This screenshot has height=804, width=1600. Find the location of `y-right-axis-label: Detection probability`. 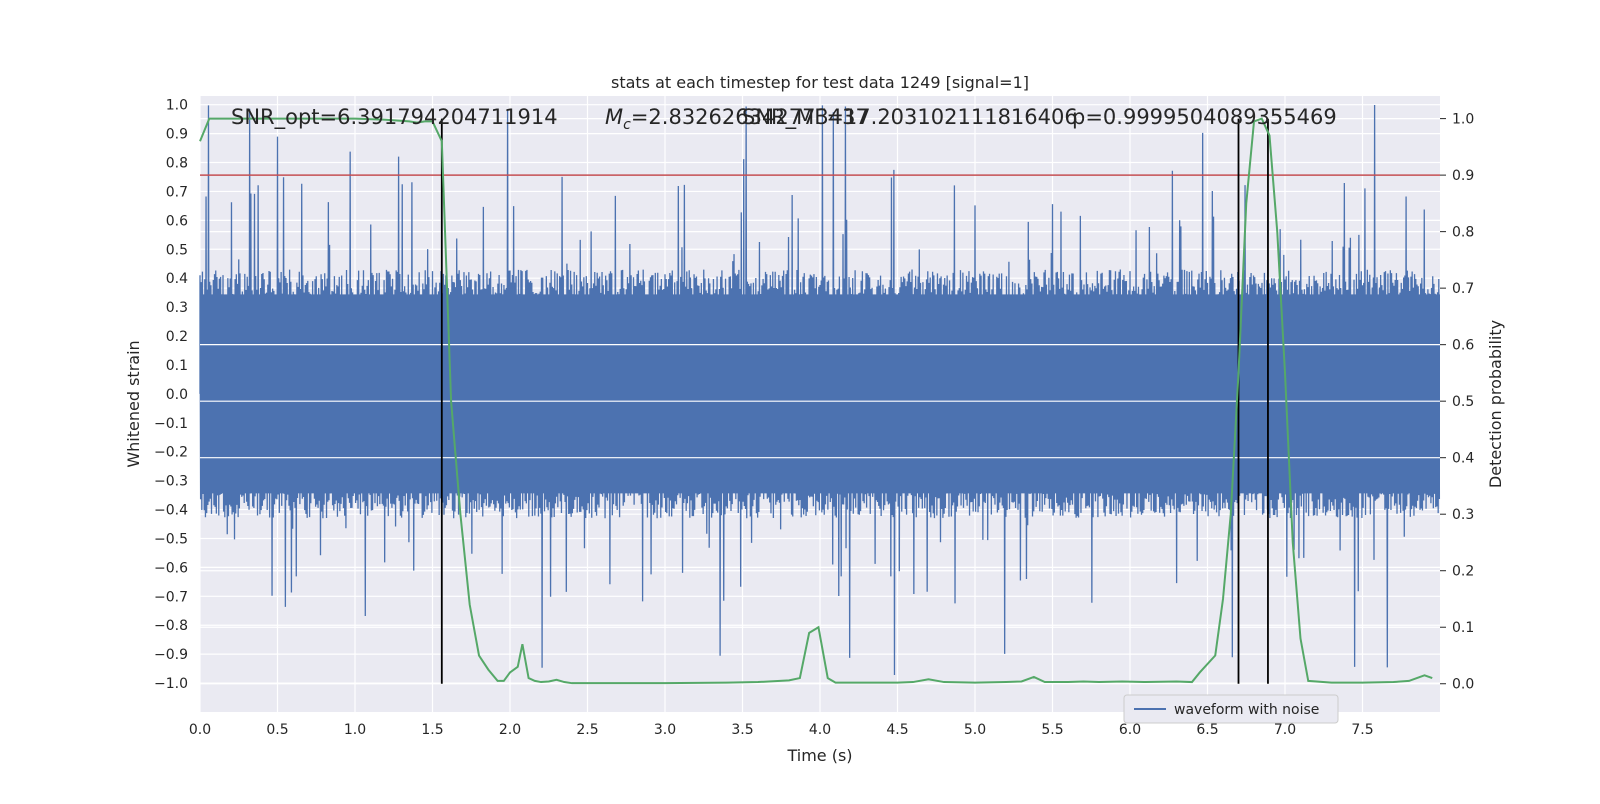

y-right-axis-label: Detection probability is located at coordinates (1495, 404).